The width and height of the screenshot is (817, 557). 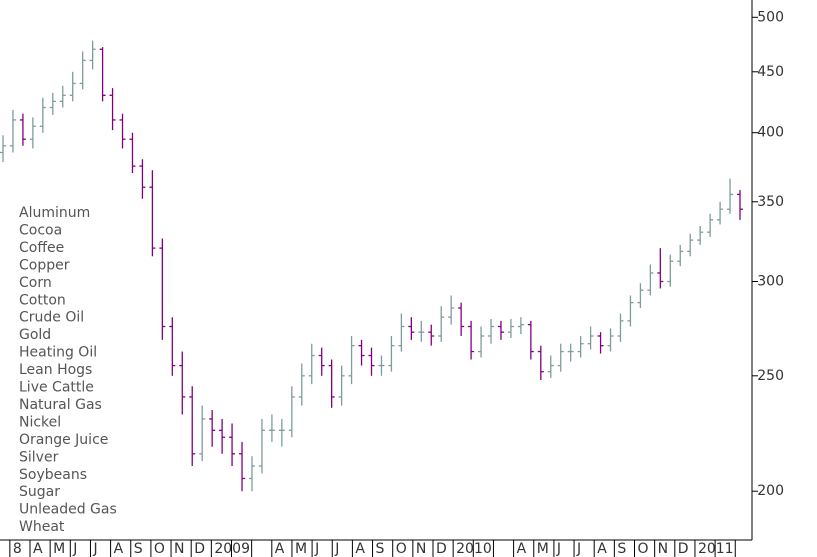 I want to click on y-tick-label: 450, so click(x=770, y=72).